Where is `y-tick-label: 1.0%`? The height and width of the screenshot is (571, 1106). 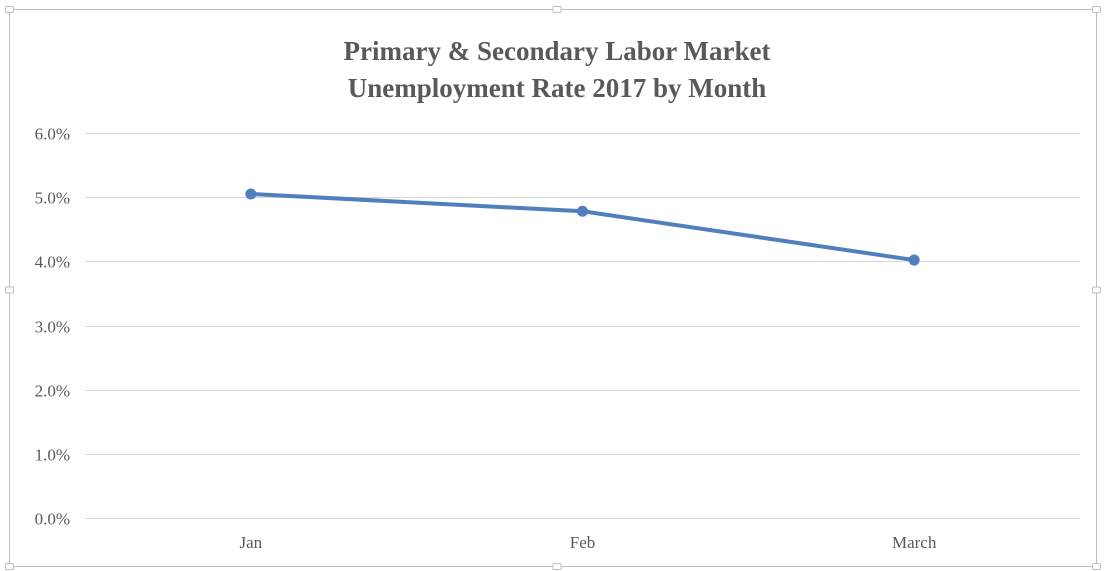
y-tick-label: 1.0% is located at coordinates (52, 455).